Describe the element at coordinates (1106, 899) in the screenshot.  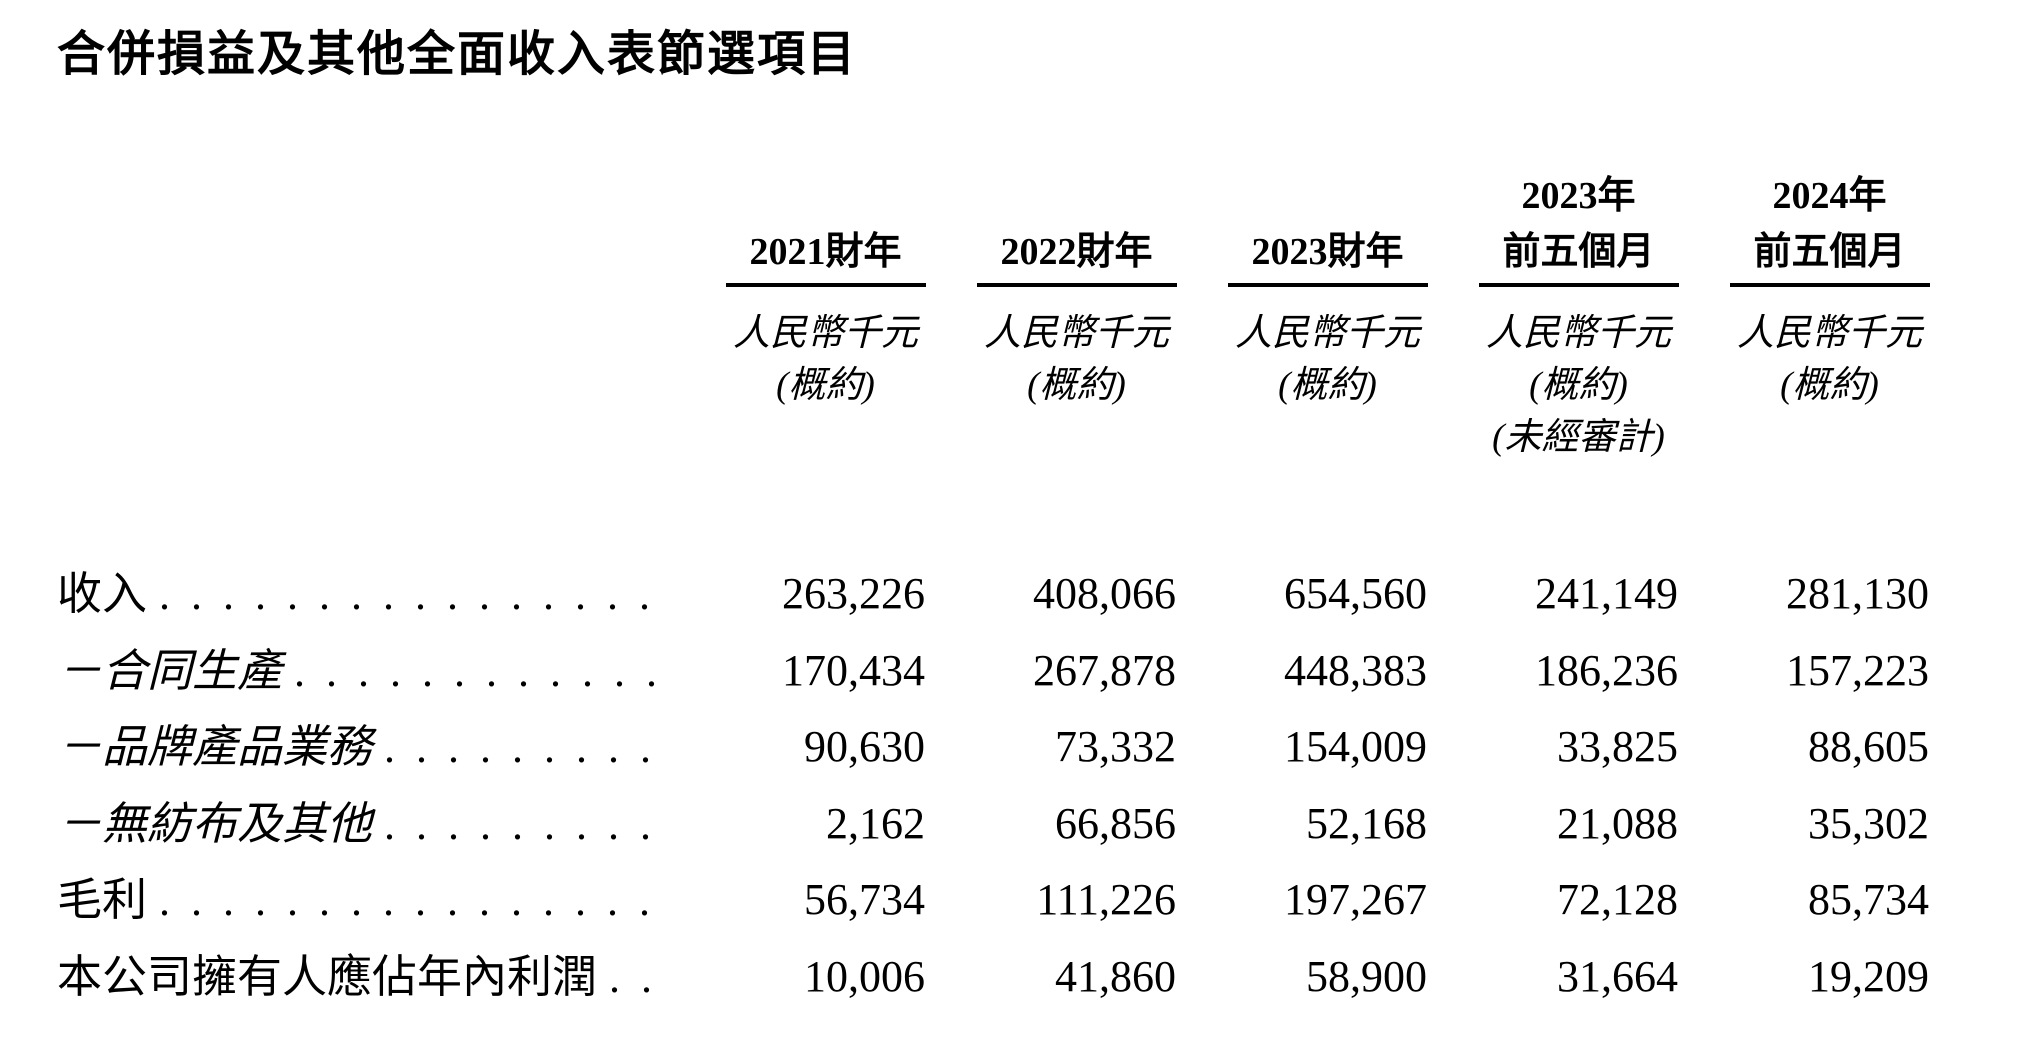
I see `cell-value: 111,226` at that location.